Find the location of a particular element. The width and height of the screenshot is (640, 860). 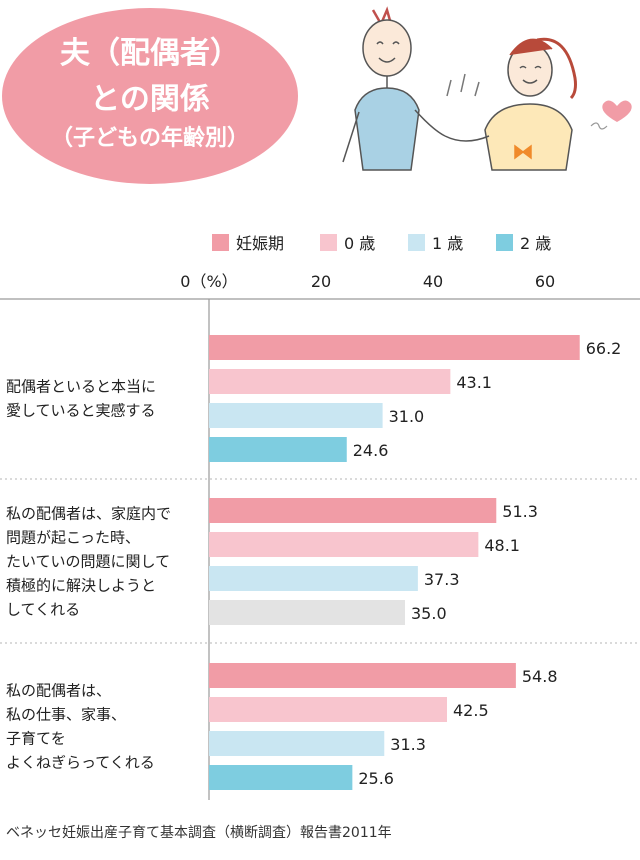

category-label: たいていの問題に関して is located at coordinates (88, 562).